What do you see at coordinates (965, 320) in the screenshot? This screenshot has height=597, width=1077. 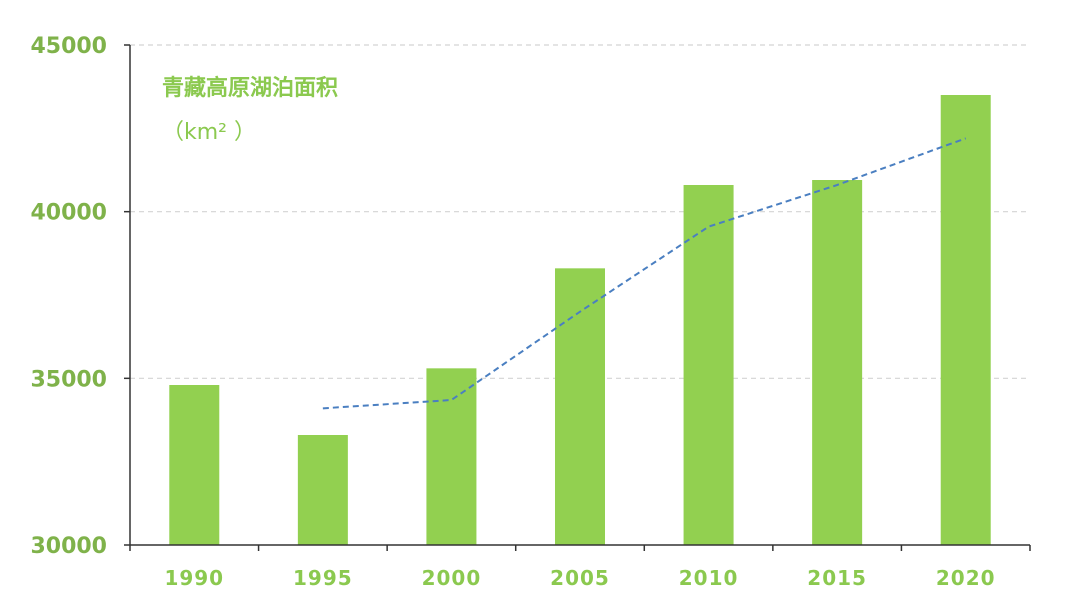 I see `bar-2020` at bounding box center [965, 320].